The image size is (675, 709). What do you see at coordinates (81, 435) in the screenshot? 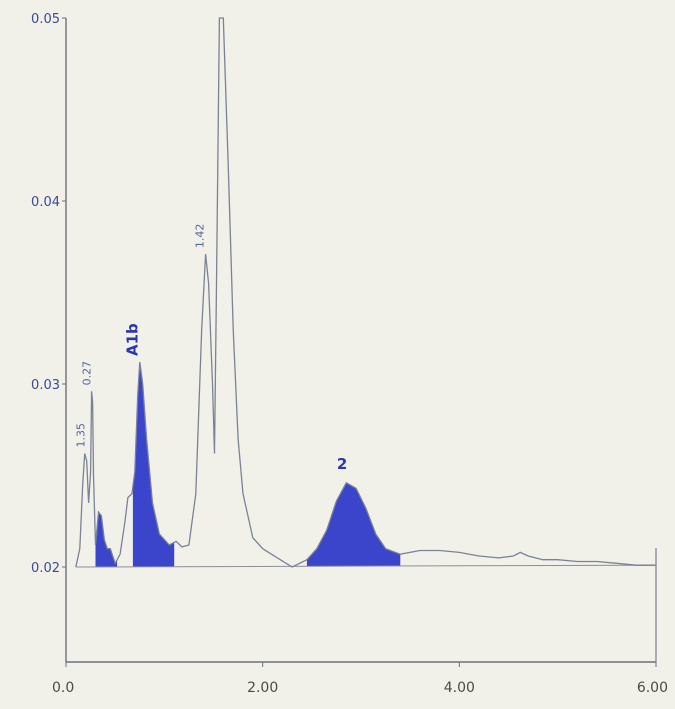
I see `peak-label: 1.35` at bounding box center [81, 435].